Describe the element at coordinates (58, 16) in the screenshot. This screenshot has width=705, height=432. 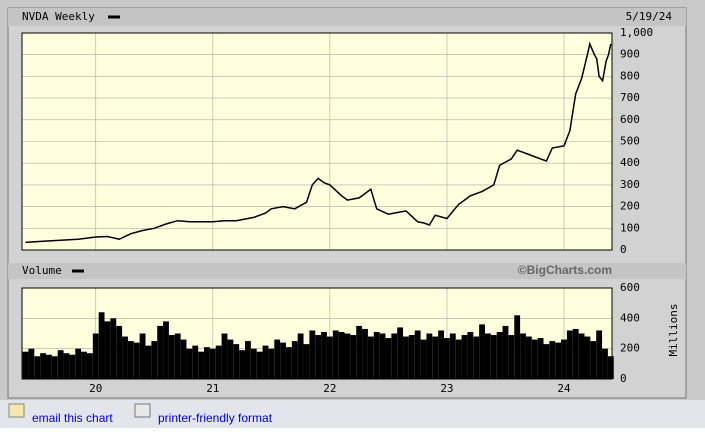
I see `chart-title: NVDA Weekly` at that location.